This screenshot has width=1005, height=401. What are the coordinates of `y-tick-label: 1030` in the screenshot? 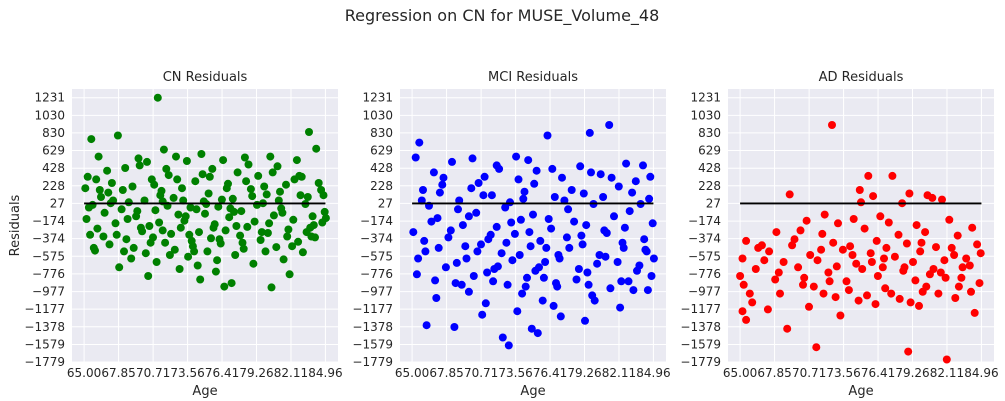 It's located at (705, 115).